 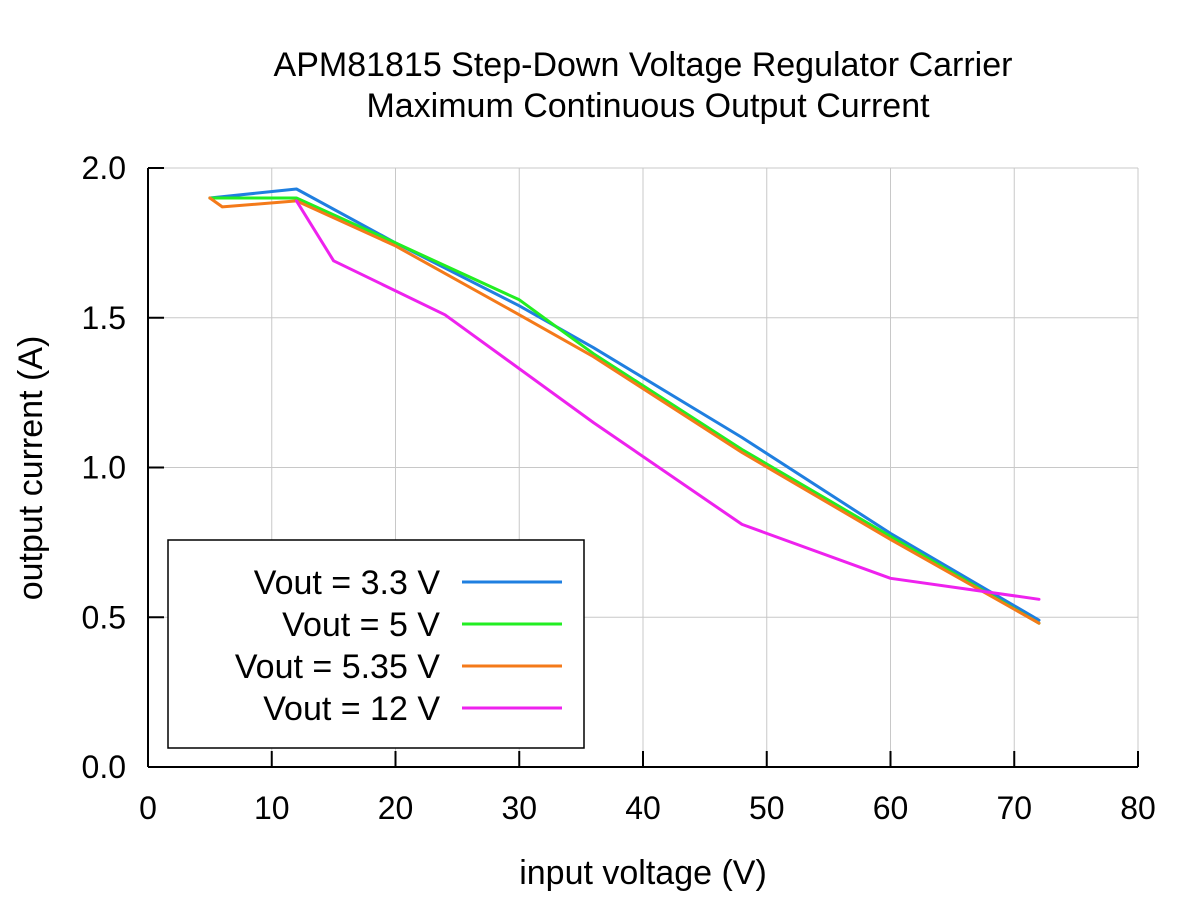 What do you see at coordinates (1138, 808) in the screenshot?
I see `x-tick-label: 80` at bounding box center [1138, 808].